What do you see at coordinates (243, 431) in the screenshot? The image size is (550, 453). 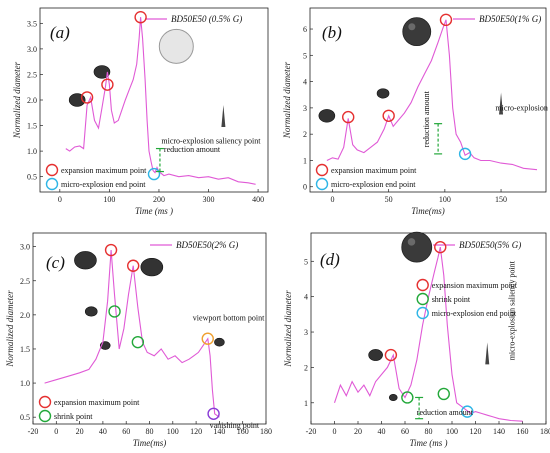 I see `x-tick-label: 160` at bounding box center [243, 431].